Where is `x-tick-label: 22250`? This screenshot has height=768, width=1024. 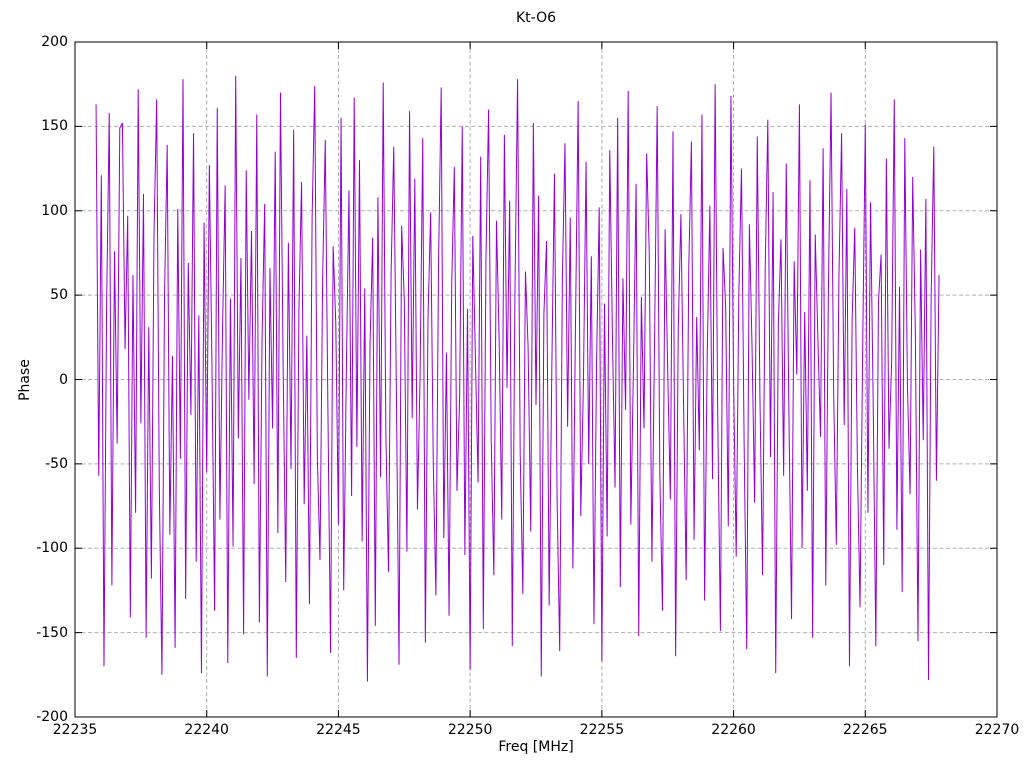
x-tick-label: 22250 is located at coordinates (470, 730).